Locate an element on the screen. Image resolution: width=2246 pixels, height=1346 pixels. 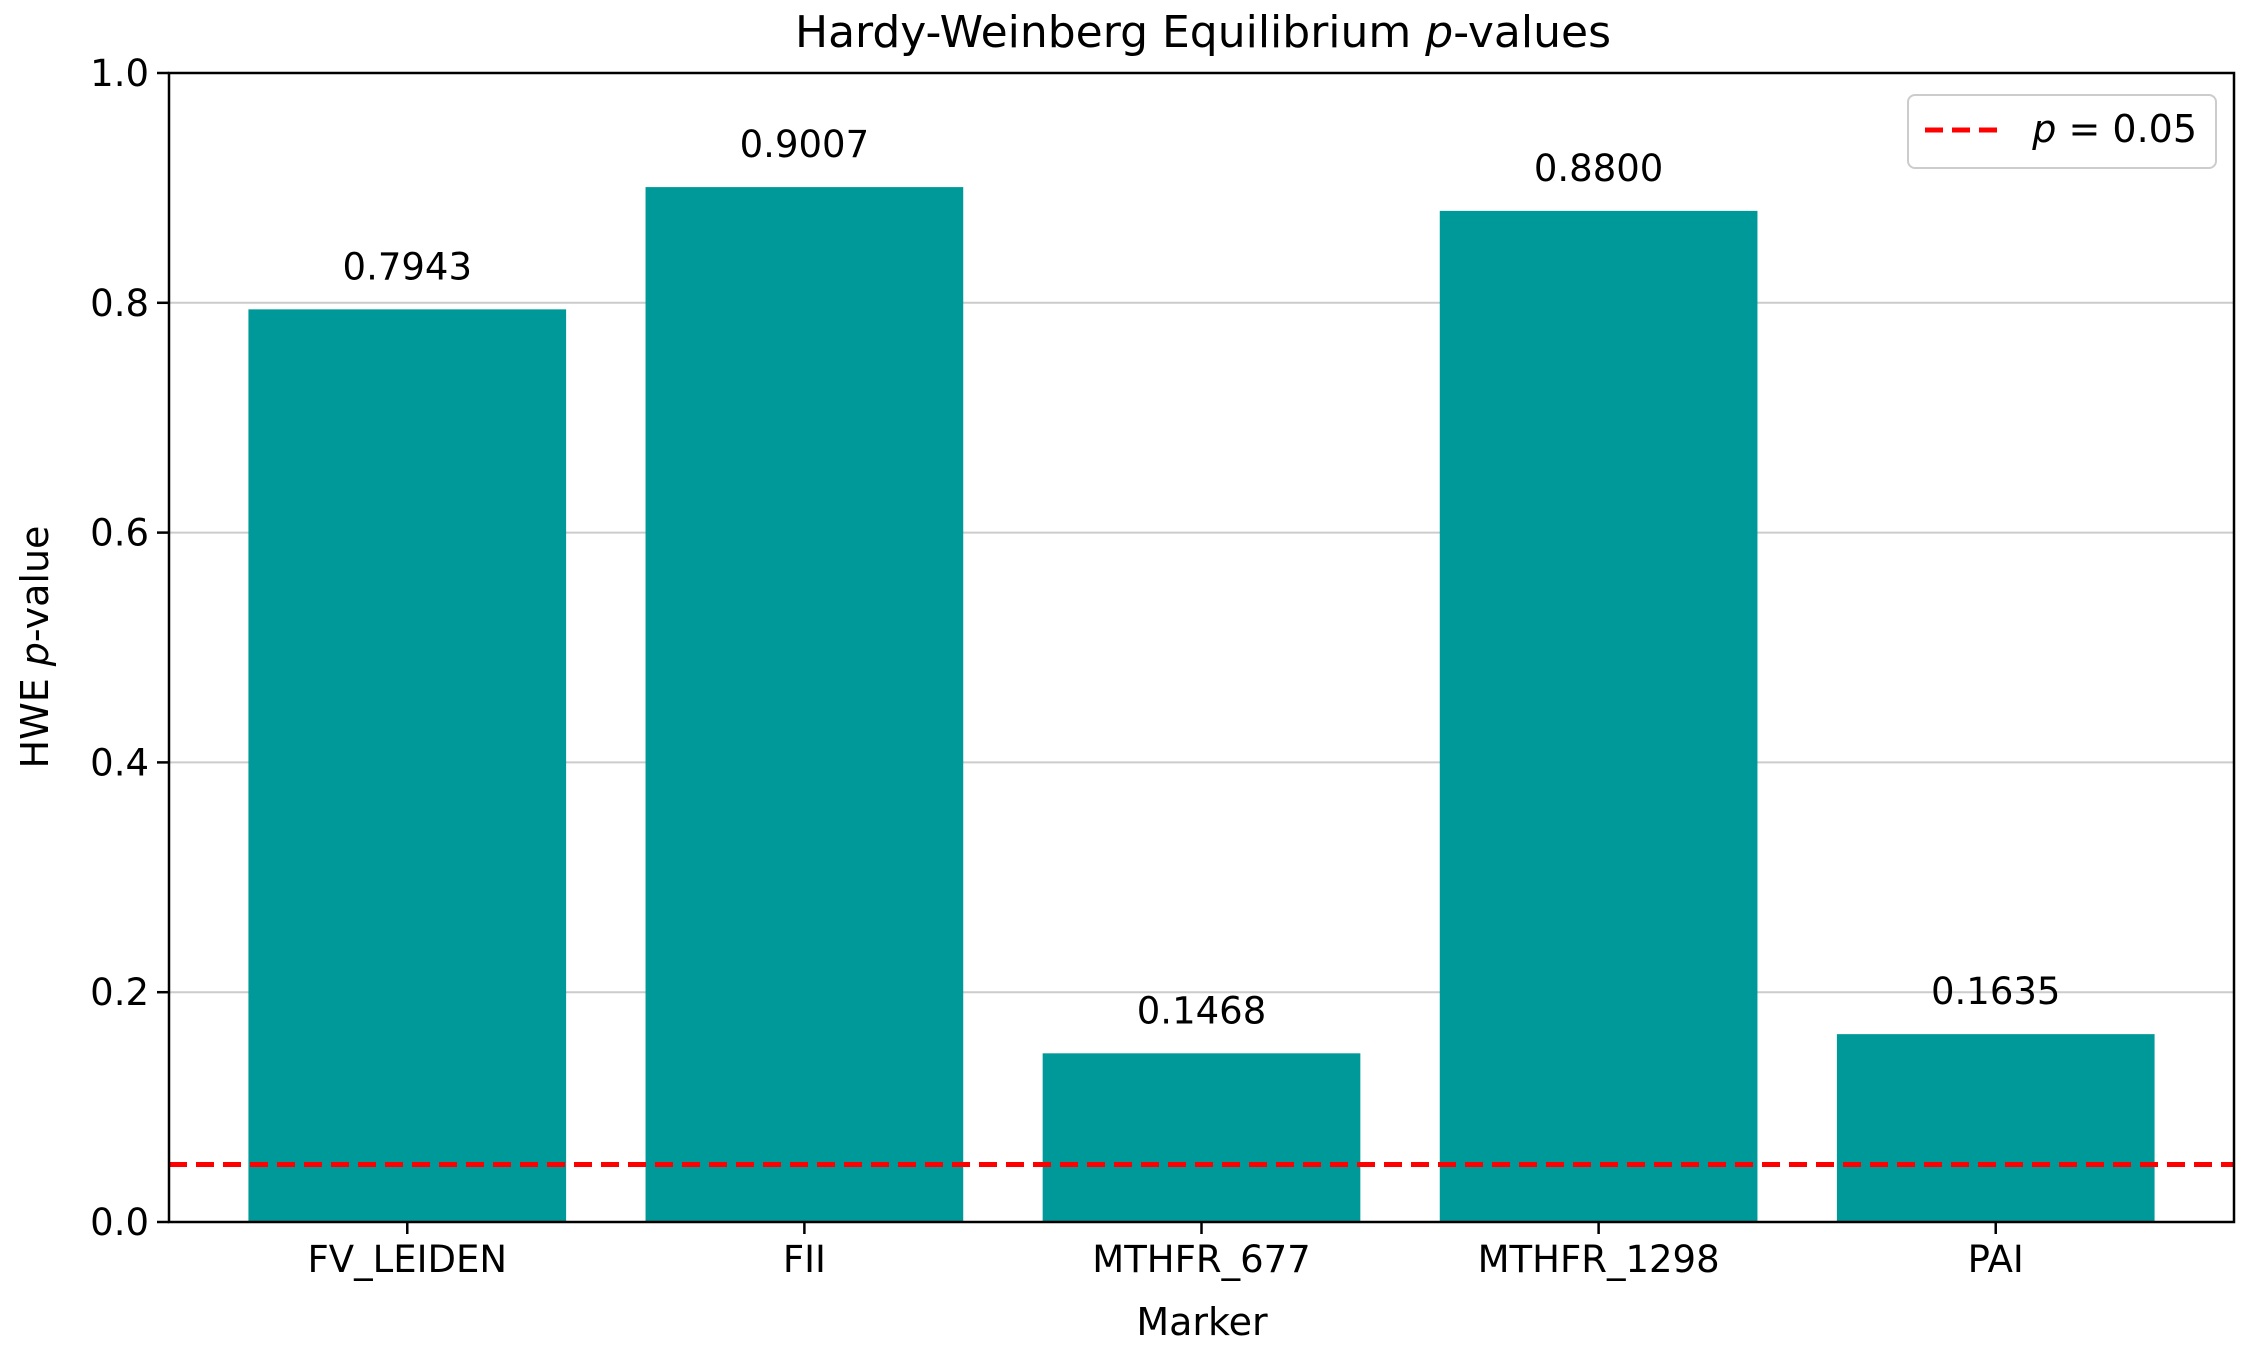
ylabel-pre: HWE is located at coordinates (35, 717).